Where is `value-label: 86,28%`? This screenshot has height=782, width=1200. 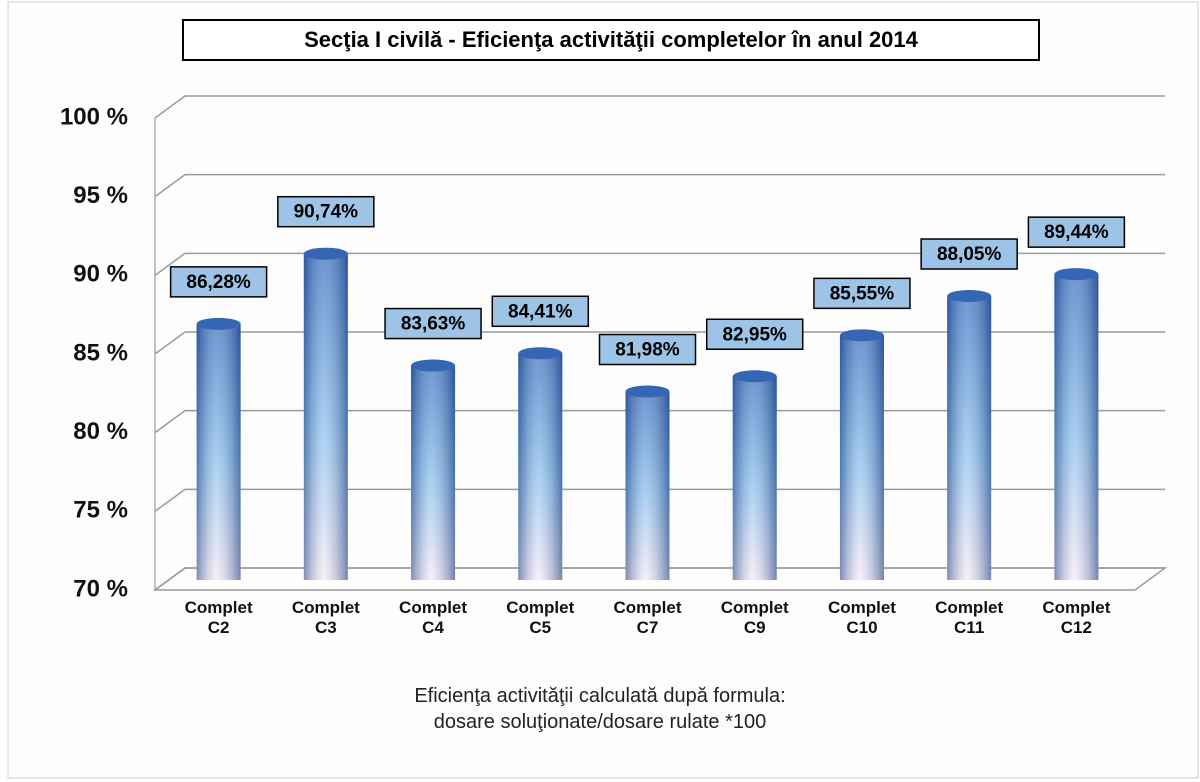
value-label: 86,28% is located at coordinates (218, 282).